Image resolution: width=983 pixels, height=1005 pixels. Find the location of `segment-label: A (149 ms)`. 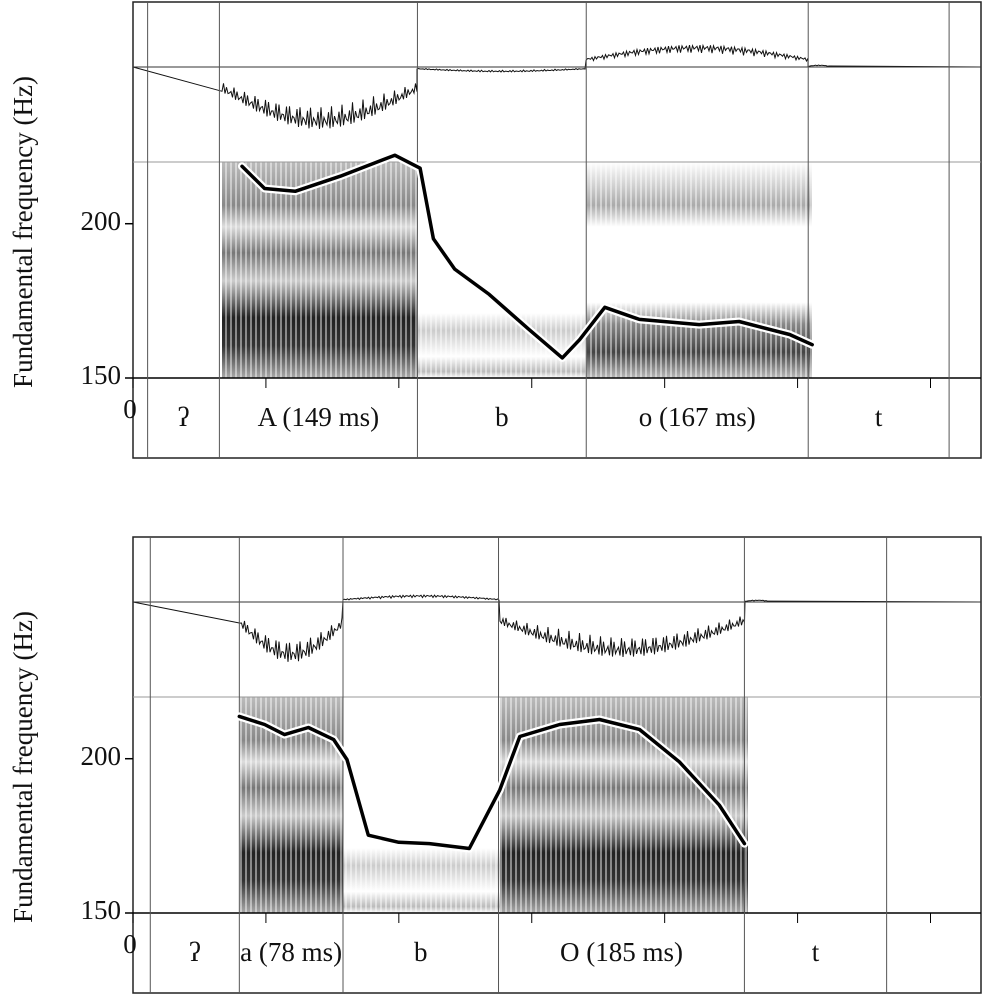

segment-label: A (149 ms) is located at coordinates (319, 417).